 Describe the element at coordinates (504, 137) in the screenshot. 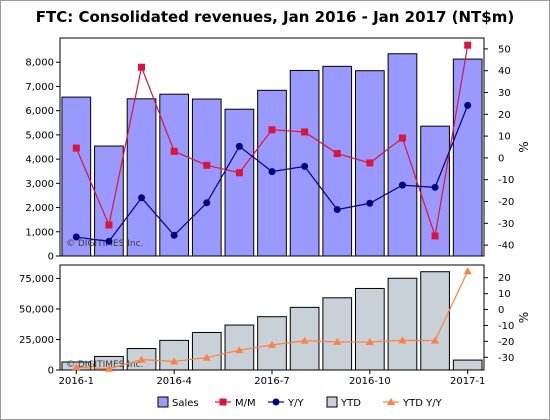

I see `top-right-tick-label: 10` at that location.